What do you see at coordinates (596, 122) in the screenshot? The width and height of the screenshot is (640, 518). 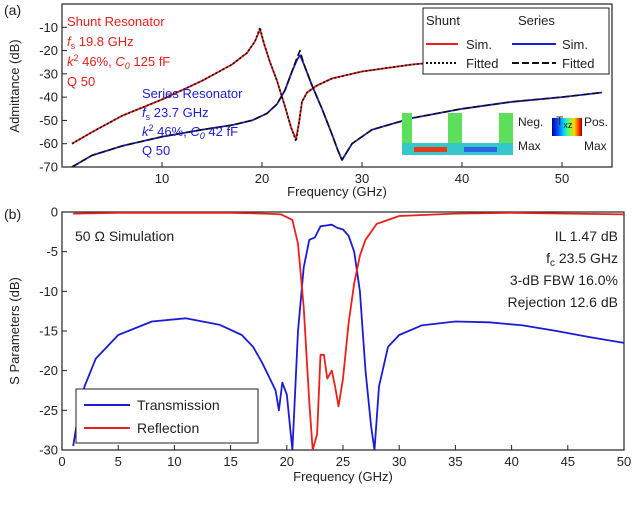 I see `inset-pos-label: Pos.` at bounding box center [596, 122].